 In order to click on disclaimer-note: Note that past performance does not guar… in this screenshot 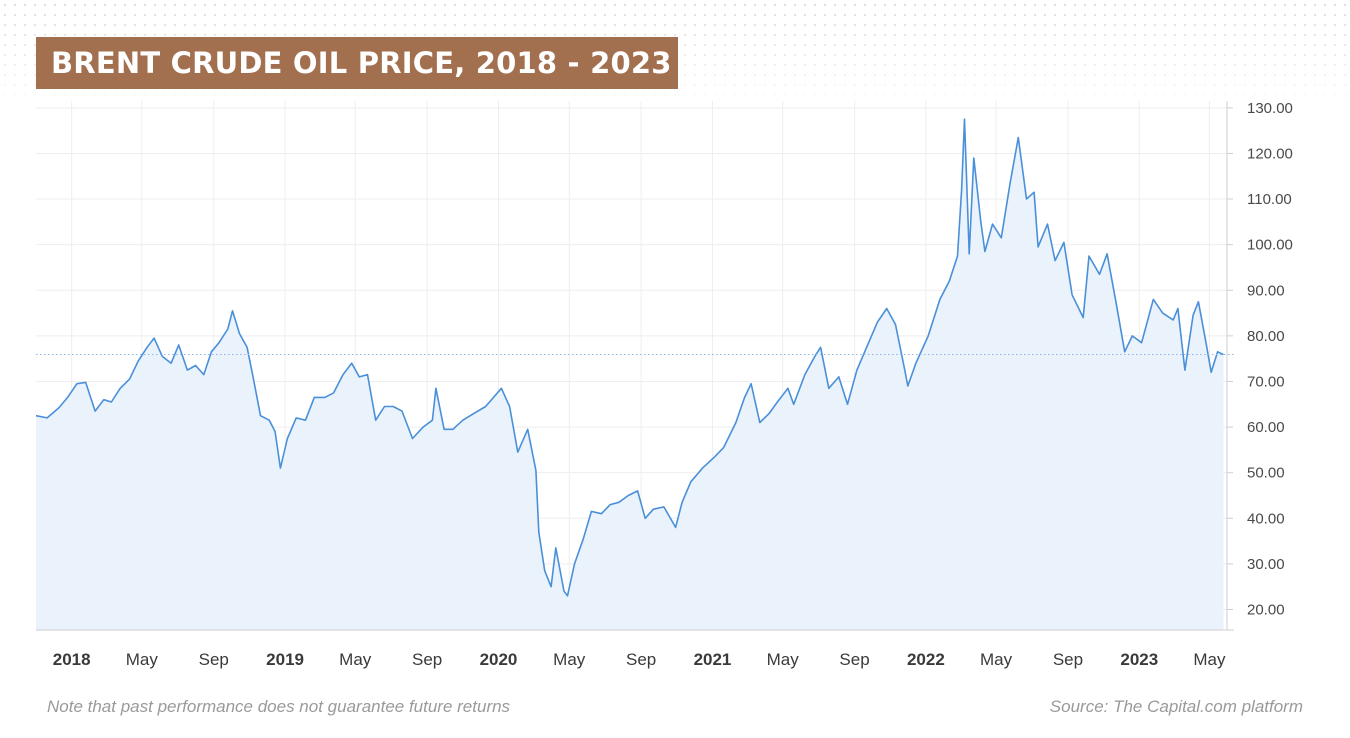, I will do `click(279, 706)`.